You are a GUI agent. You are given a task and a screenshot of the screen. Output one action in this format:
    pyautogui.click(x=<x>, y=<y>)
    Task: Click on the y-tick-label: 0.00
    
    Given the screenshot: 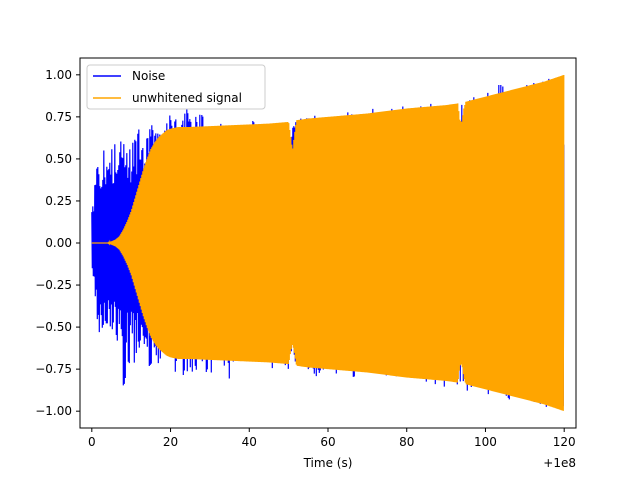 What is the action you would take?
    pyautogui.click(x=58, y=243)
    